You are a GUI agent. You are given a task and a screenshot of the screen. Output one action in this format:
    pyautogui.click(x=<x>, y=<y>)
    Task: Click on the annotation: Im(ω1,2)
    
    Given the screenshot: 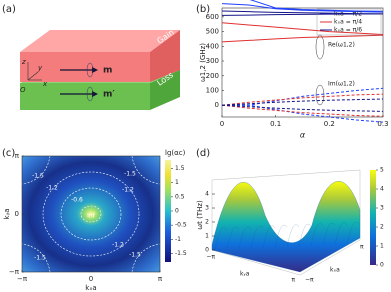 What is the action you would take?
    pyautogui.click(x=341, y=84)
    